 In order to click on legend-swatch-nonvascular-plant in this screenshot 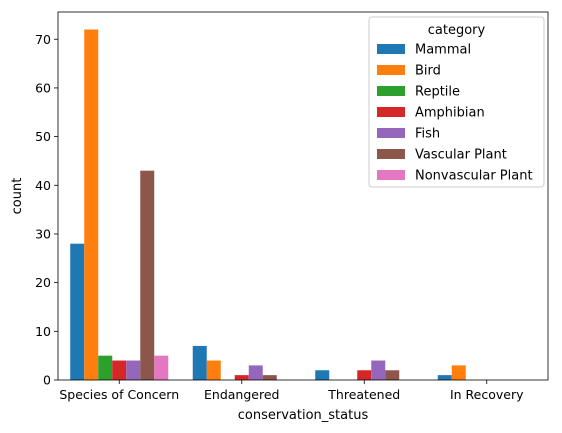, I will do `click(391, 175)`.